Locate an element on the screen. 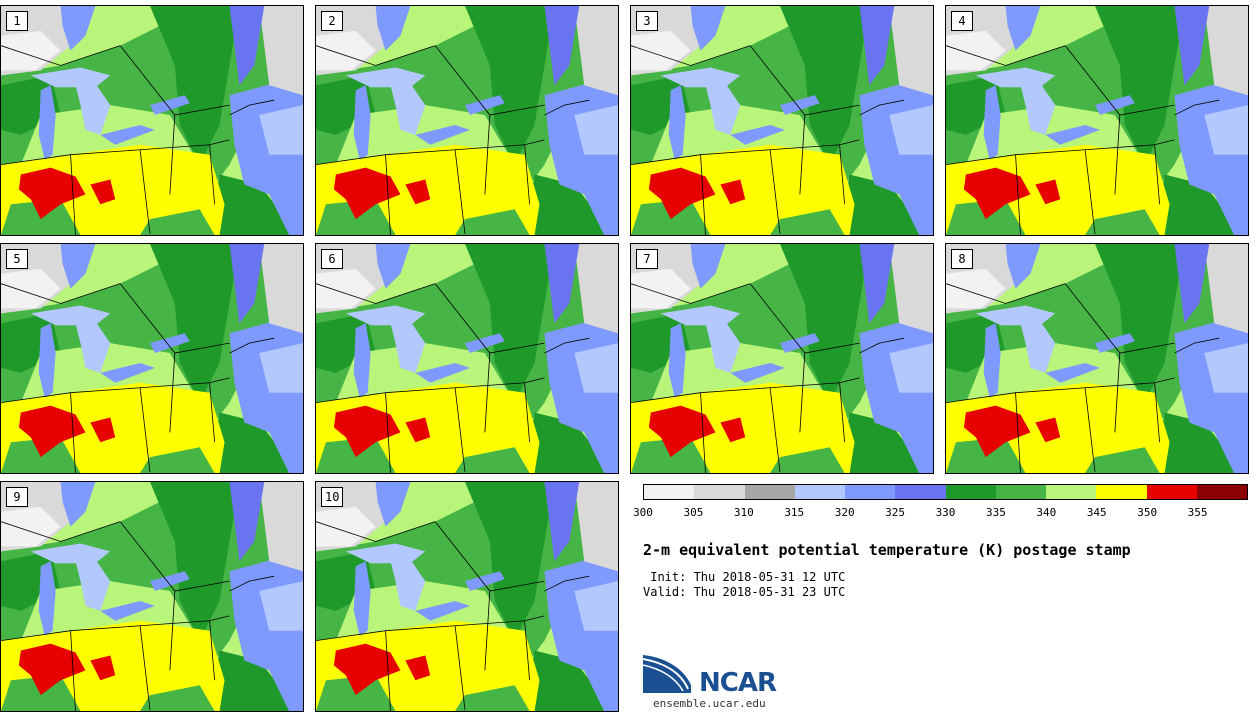 The image size is (1260, 712). stamp-panel-10: 10 is located at coordinates (467, 596).